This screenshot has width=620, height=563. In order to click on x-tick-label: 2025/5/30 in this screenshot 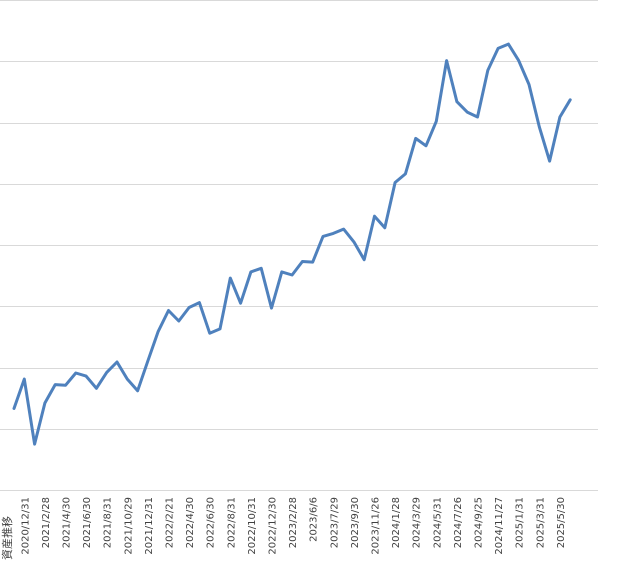, I will do `click(561, 522)`.